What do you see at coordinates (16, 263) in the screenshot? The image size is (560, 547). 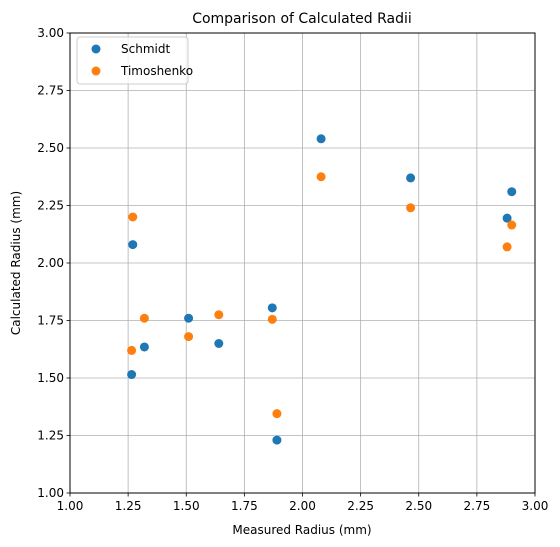 I see `y-axis-label: Calculated Radius (mm)` at bounding box center [16, 263].